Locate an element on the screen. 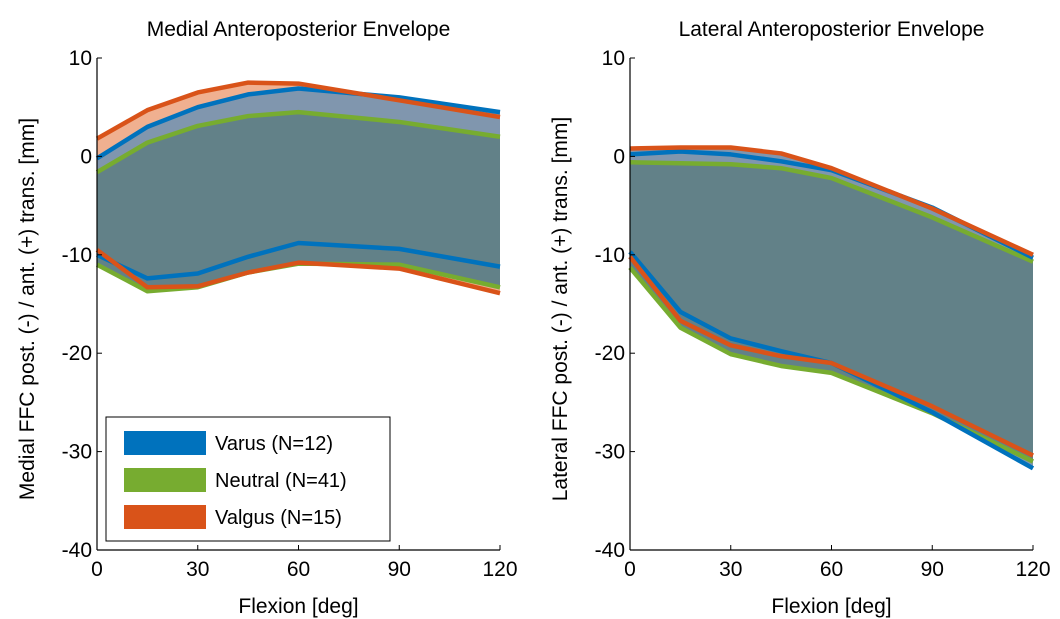 The image size is (1060, 619). legend: Varus (N=12) Neutral (N=41) Valgus (N=15) is located at coordinates (248, 479).